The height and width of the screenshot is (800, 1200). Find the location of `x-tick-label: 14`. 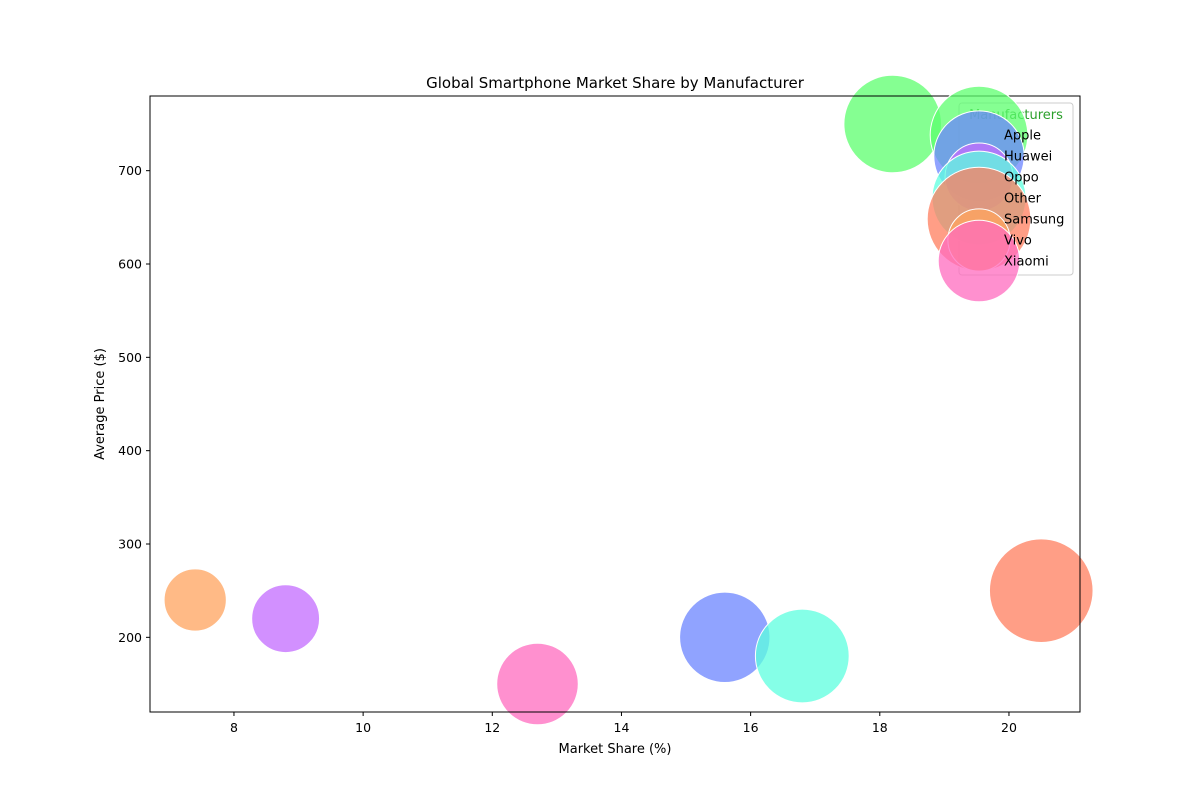

x-tick-label: 14 is located at coordinates (622, 727).